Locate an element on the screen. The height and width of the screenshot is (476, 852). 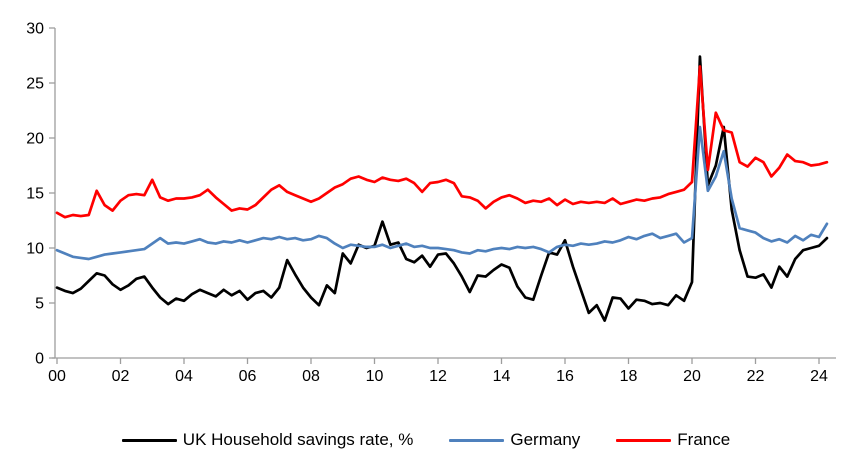
germany-legend-label: Germany is located at coordinates (545, 439).